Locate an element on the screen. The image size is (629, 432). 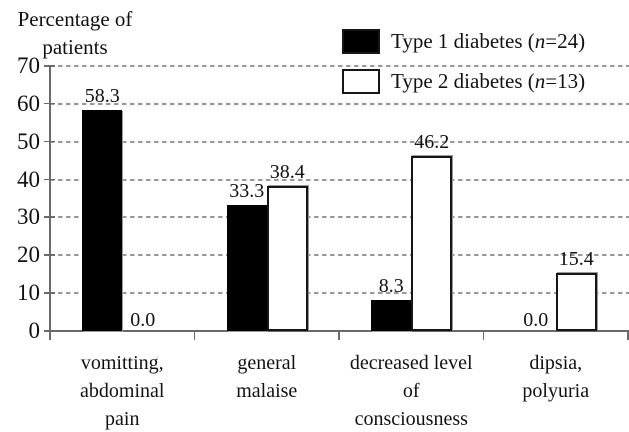
legend-label-type-1-prefix: Type 1 diabetes ( is located at coordinates (463, 41).